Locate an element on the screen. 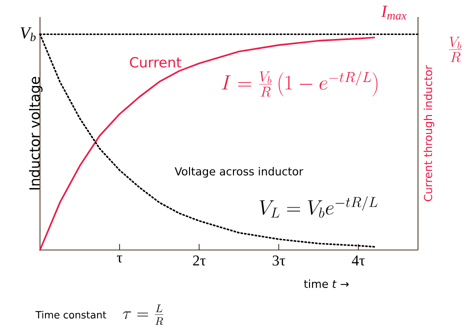 The height and width of the screenshot is (335, 471). x-tick-label: 4τ is located at coordinates (358, 261).